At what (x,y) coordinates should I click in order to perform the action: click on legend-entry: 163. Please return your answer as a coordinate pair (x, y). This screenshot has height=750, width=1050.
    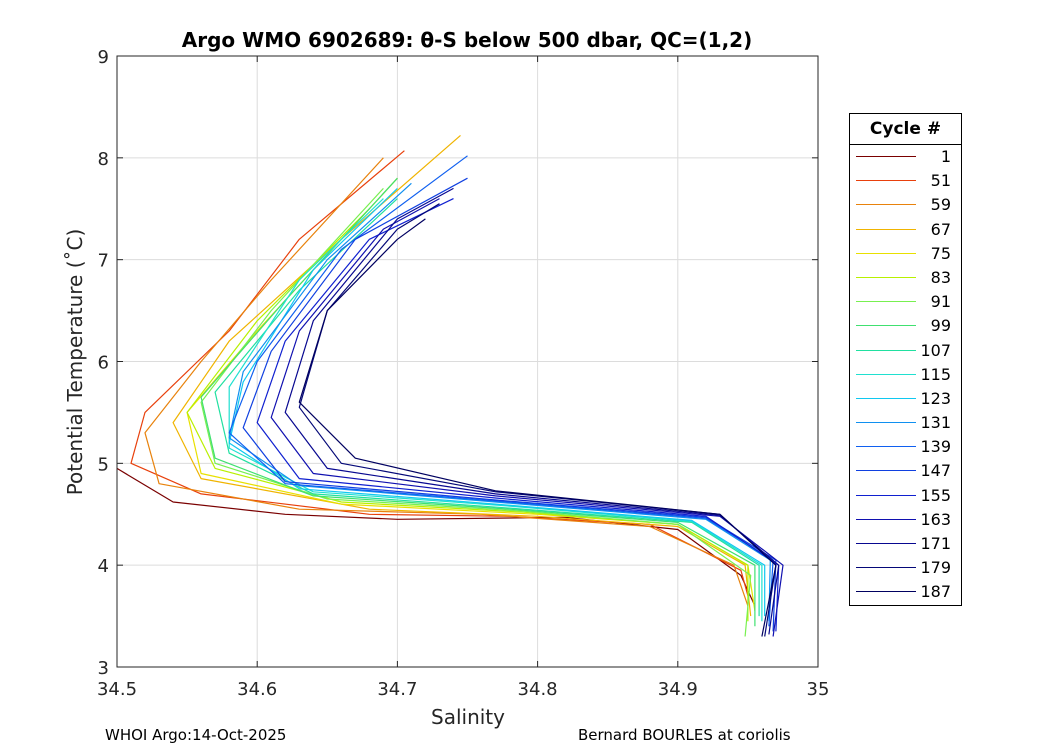
    Looking at the image, I should click on (905, 520).